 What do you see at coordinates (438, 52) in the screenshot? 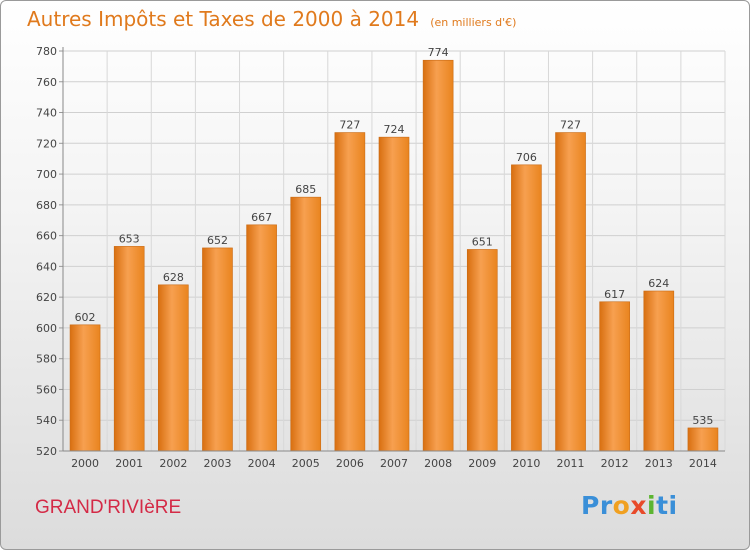
I see `data-label: 774` at bounding box center [438, 52].